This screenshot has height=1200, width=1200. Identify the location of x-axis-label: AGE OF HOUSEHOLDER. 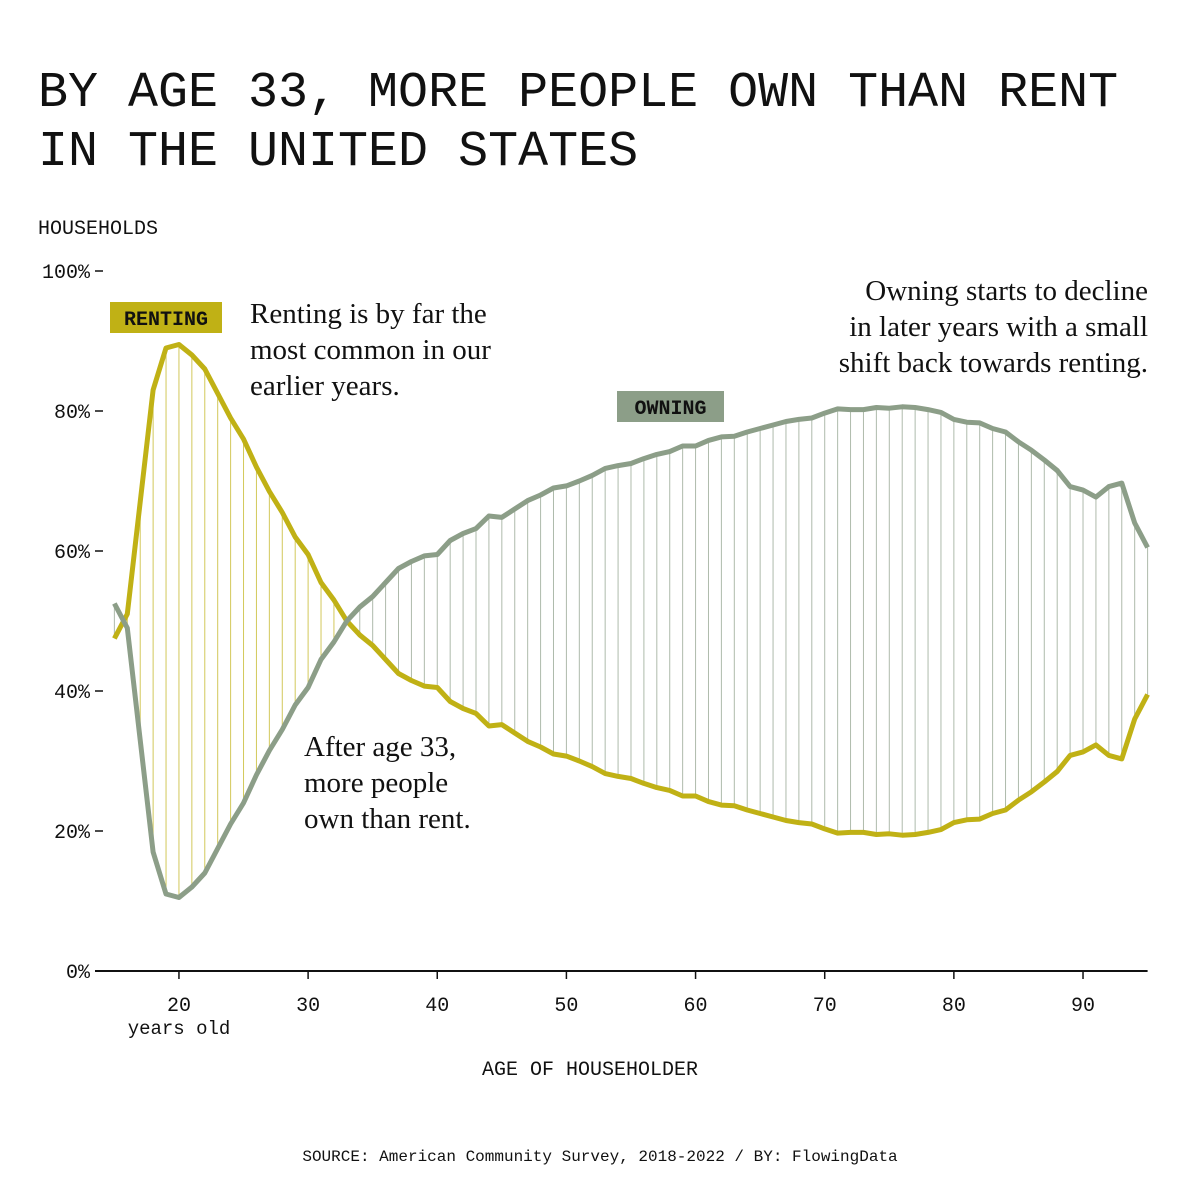
(590, 1070).